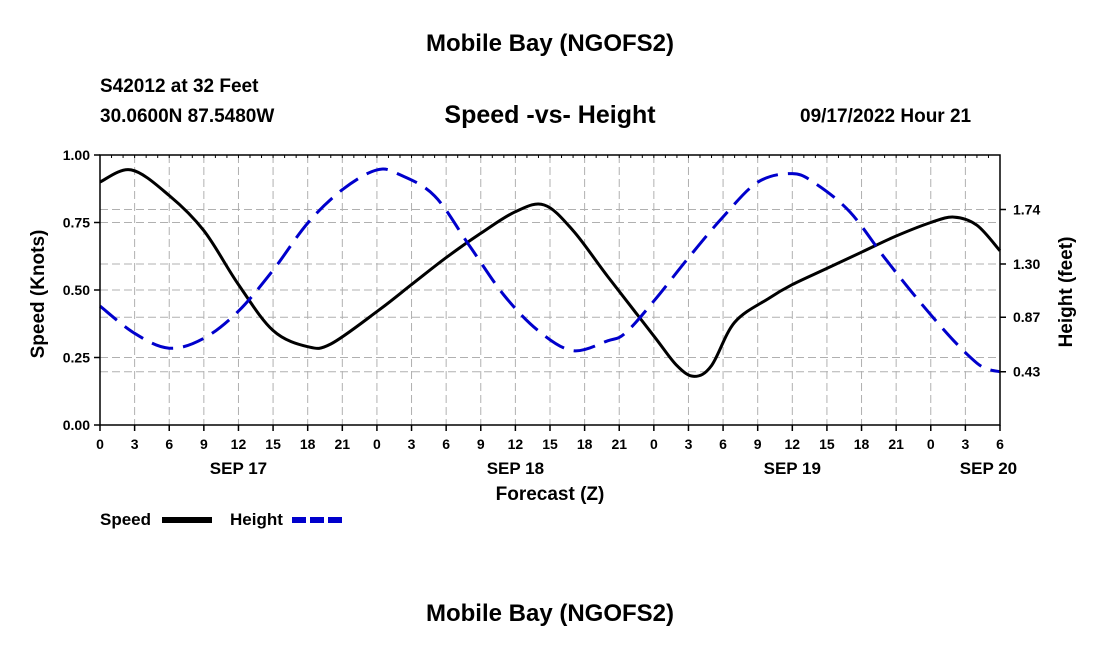  I want to click on x-date-label: SEP 17, so click(238, 468).